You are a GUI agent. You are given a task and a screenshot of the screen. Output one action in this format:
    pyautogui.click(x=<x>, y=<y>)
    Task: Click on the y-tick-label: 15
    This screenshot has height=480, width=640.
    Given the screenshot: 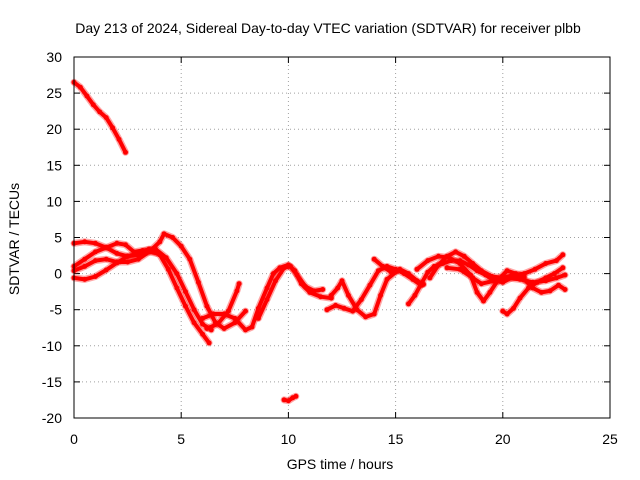 What is the action you would take?
    pyautogui.click(x=54, y=165)
    